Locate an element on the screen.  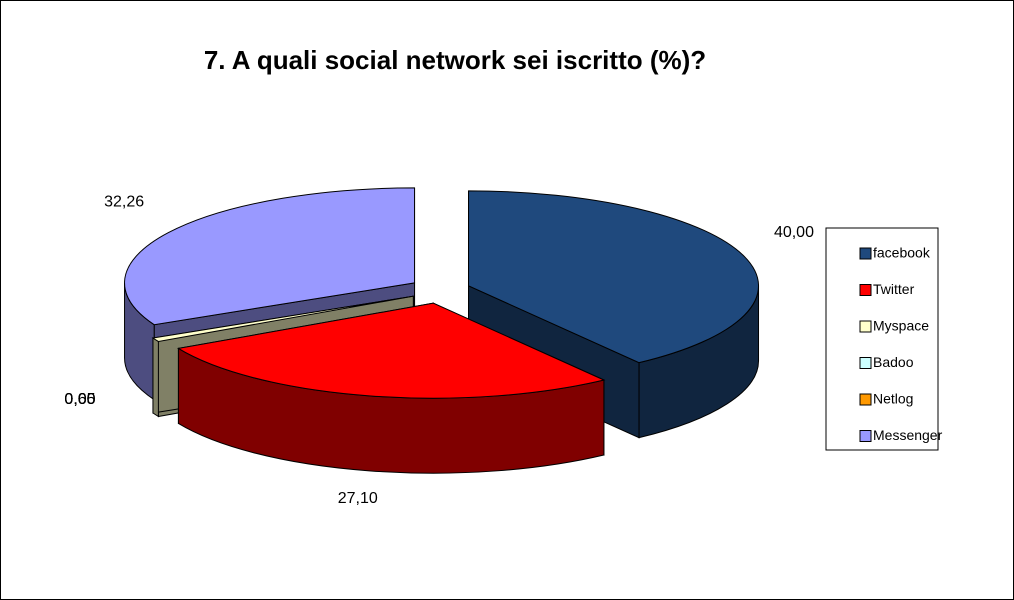
data-label: 40,00 is located at coordinates (794, 232).